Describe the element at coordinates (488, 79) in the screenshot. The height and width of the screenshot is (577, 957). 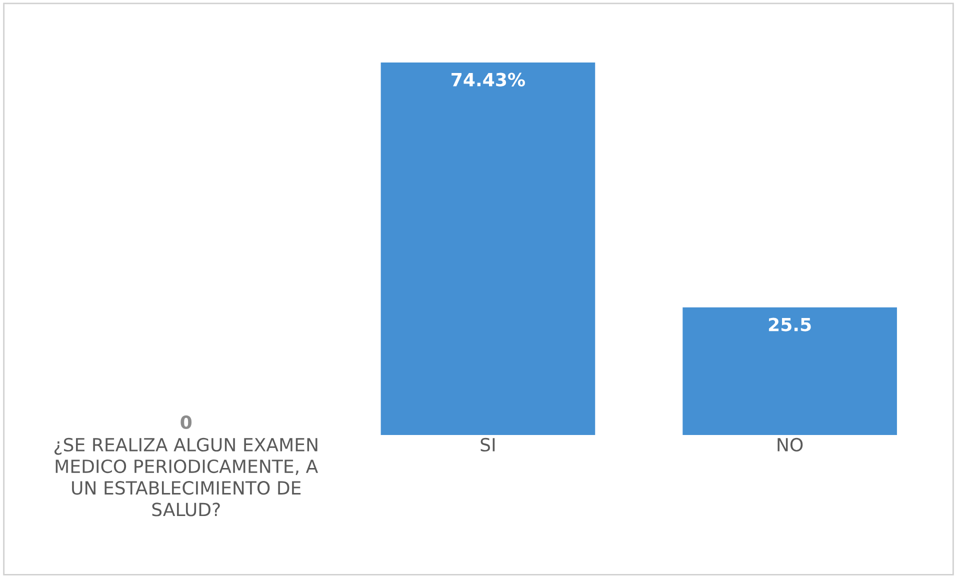
I see `data-label: 74.43%` at that location.